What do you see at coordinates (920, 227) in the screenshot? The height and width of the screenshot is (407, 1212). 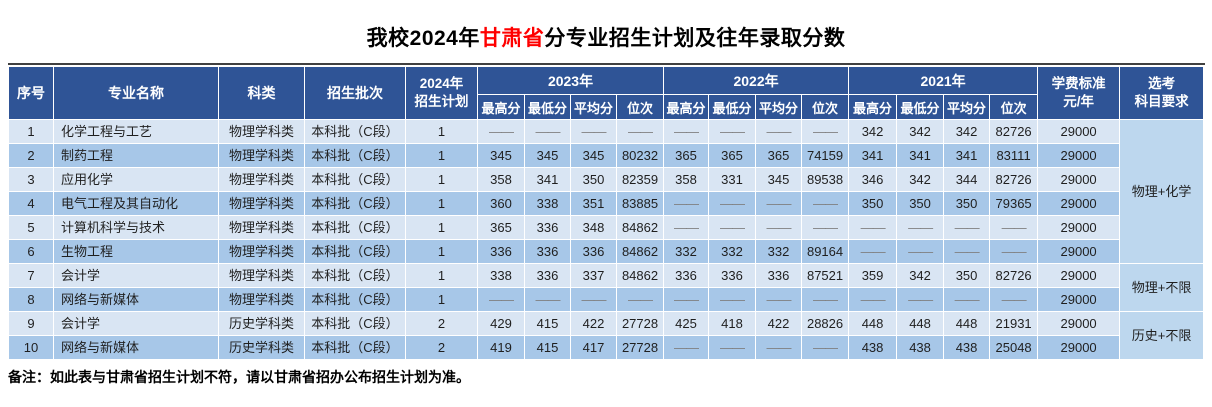 I see `score-2021-min: ——` at bounding box center [920, 227].